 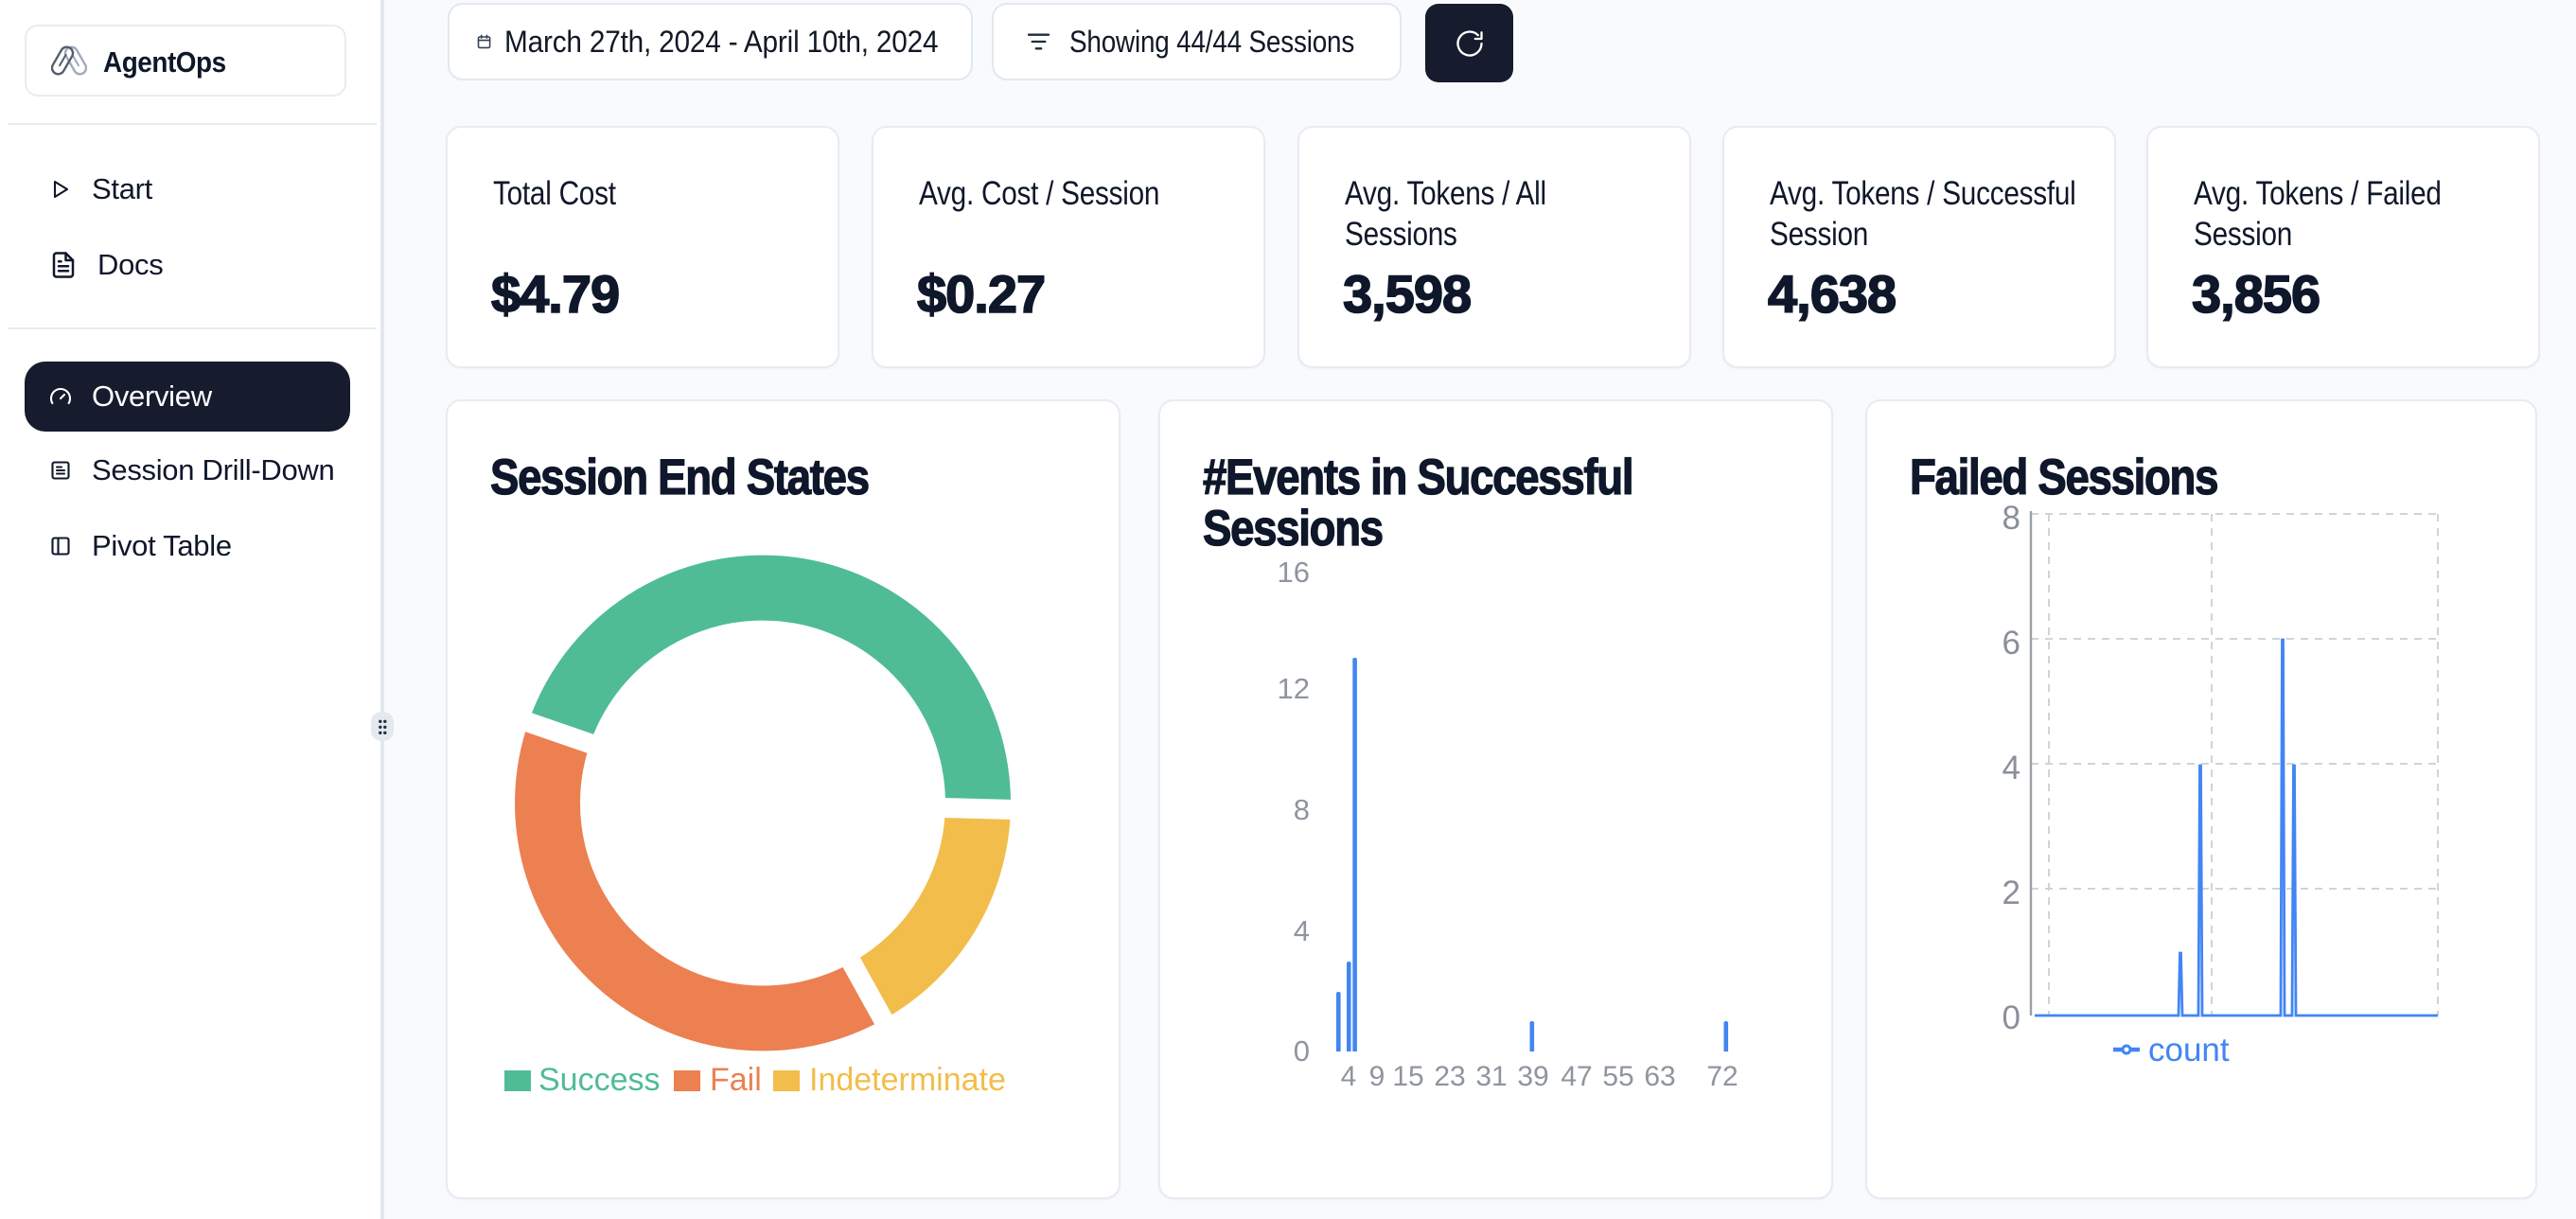 I want to click on svg-text: 72, so click(x=1722, y=1076).